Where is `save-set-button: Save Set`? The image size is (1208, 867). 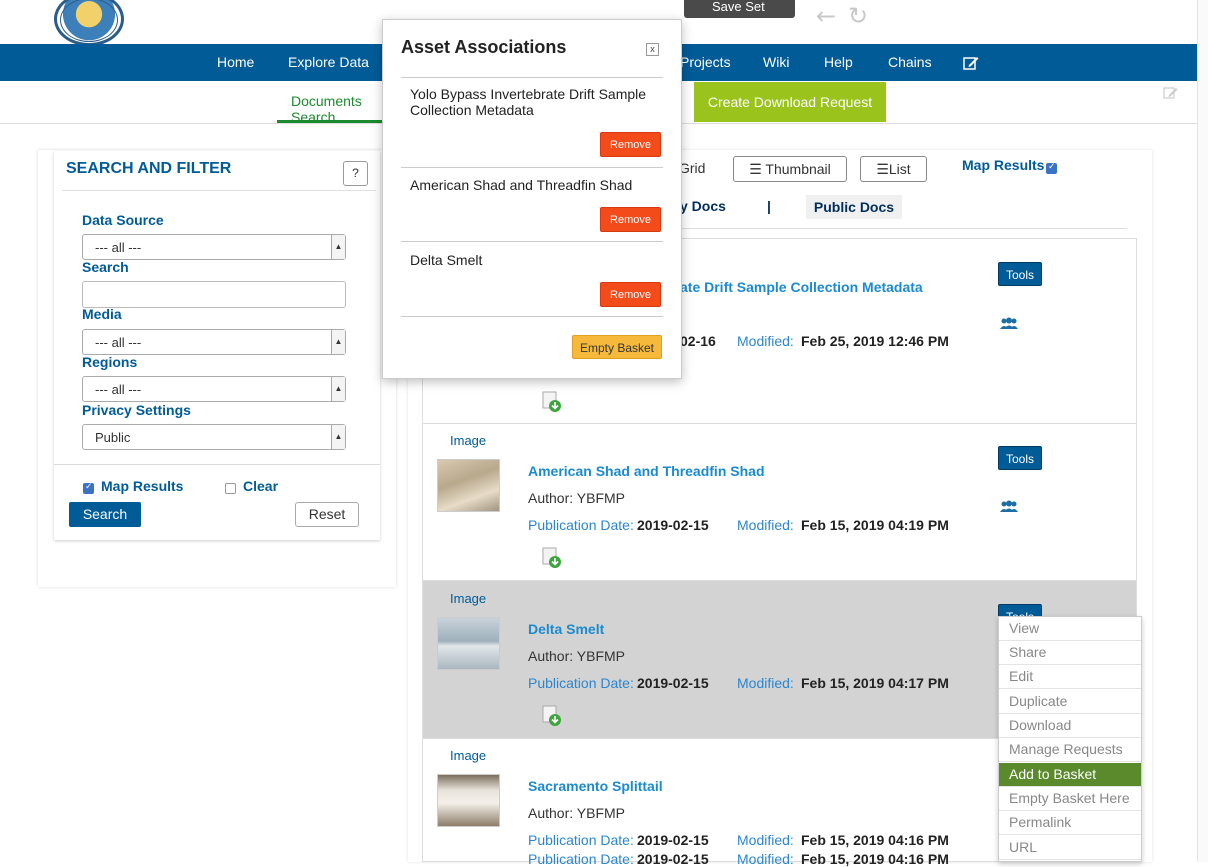 save-set-button: Save Set is located at coordinates (739, 9).